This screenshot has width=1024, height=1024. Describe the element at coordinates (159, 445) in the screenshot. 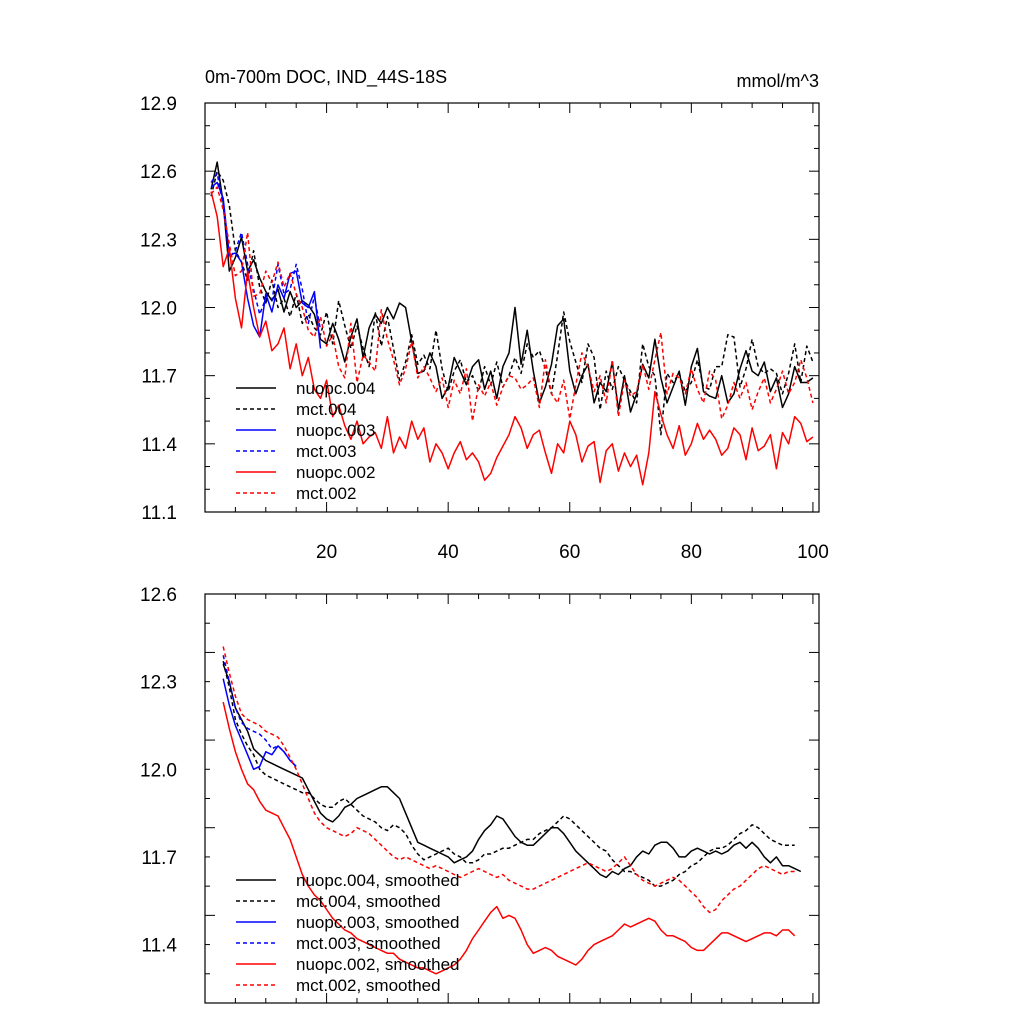

I see `top-y-tick-label-11-4: 11.4` at that location.